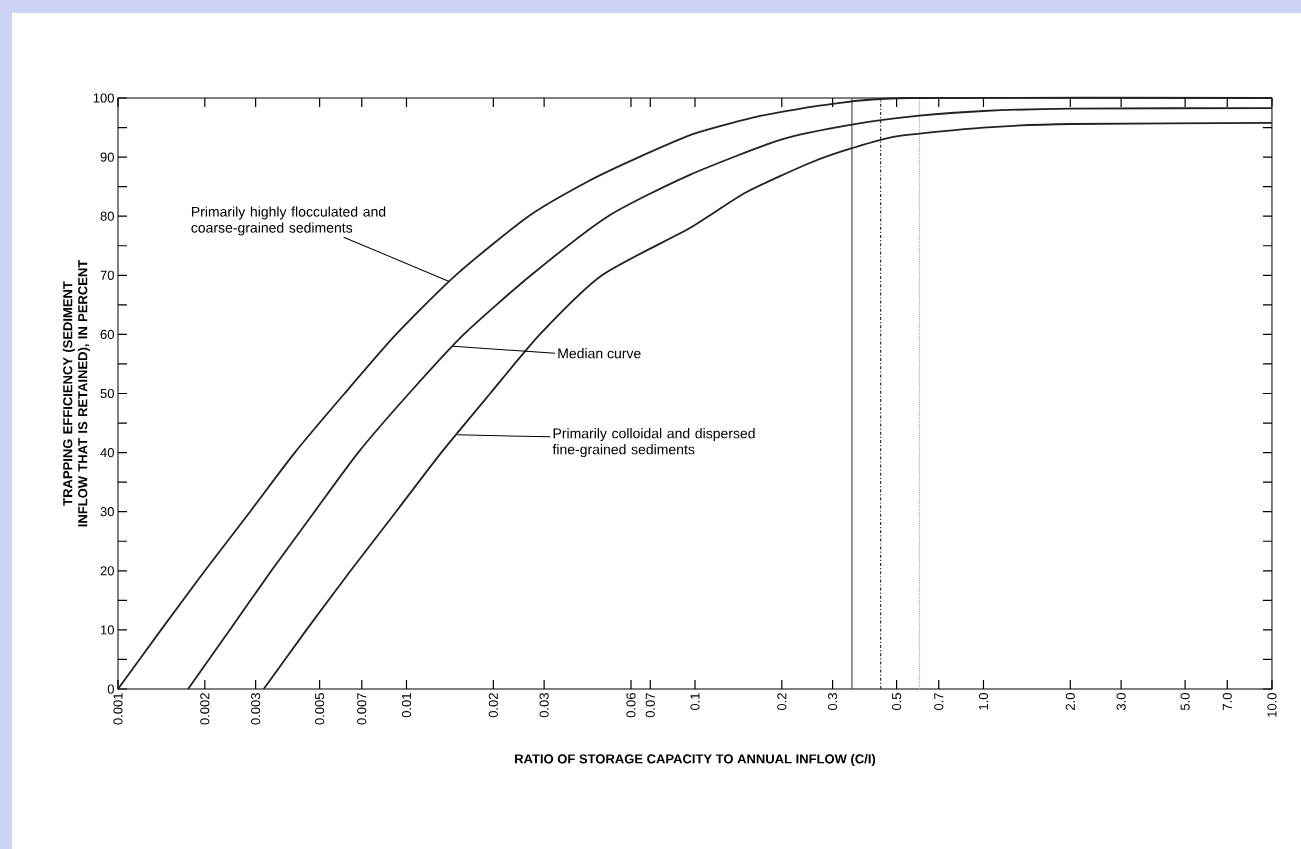 The width and height of the screenshot is (1301, 849). What do you see at coordinates (288, 221) in the screenshot?
I see `annotation: Primarily highly flocculated and coarse-grained sediments` at bounding box center [288, 221].